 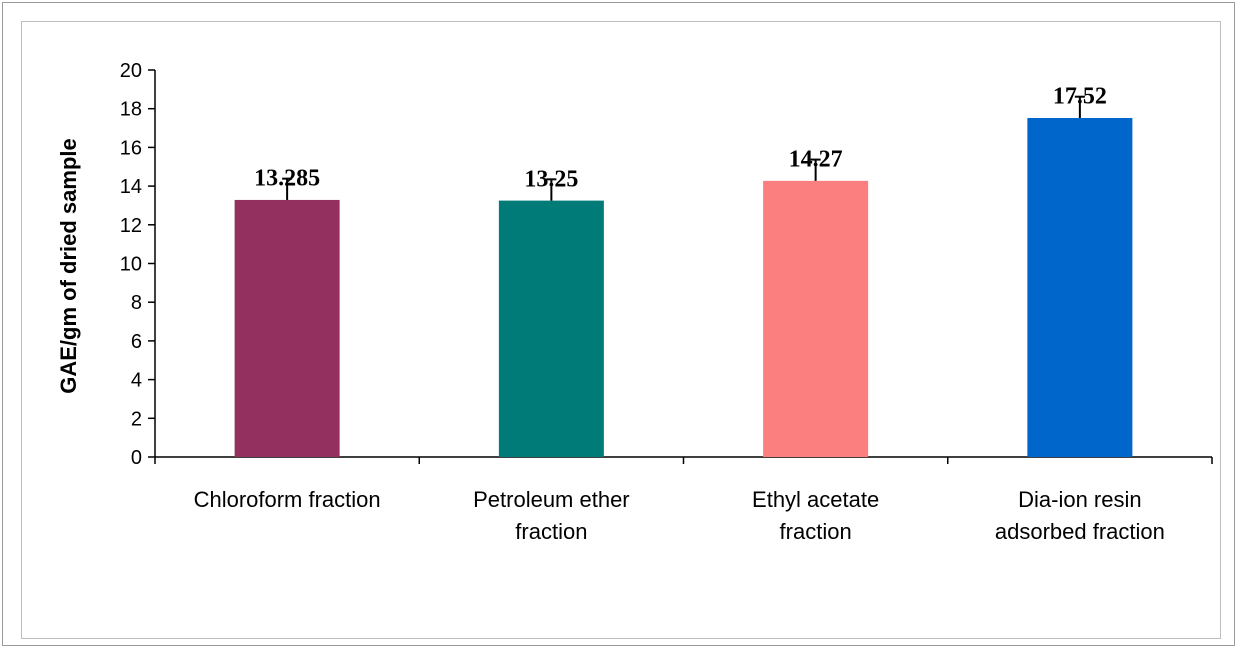 What do you see at coordinates (683, 148) in the screenshot?
I see `error-bars` at bounding box center [683, 148].